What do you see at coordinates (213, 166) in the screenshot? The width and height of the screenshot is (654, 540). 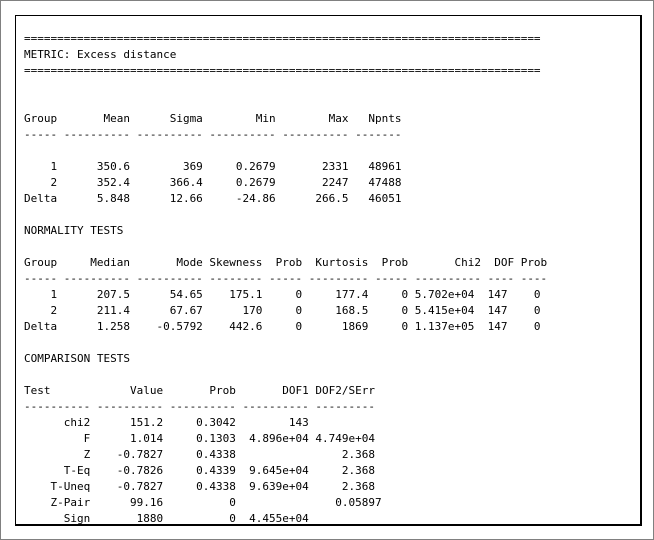 I see `summary-row-group-1: 1 350.6 369 0.2679 2331 48961` at bounding box center [213, 166].